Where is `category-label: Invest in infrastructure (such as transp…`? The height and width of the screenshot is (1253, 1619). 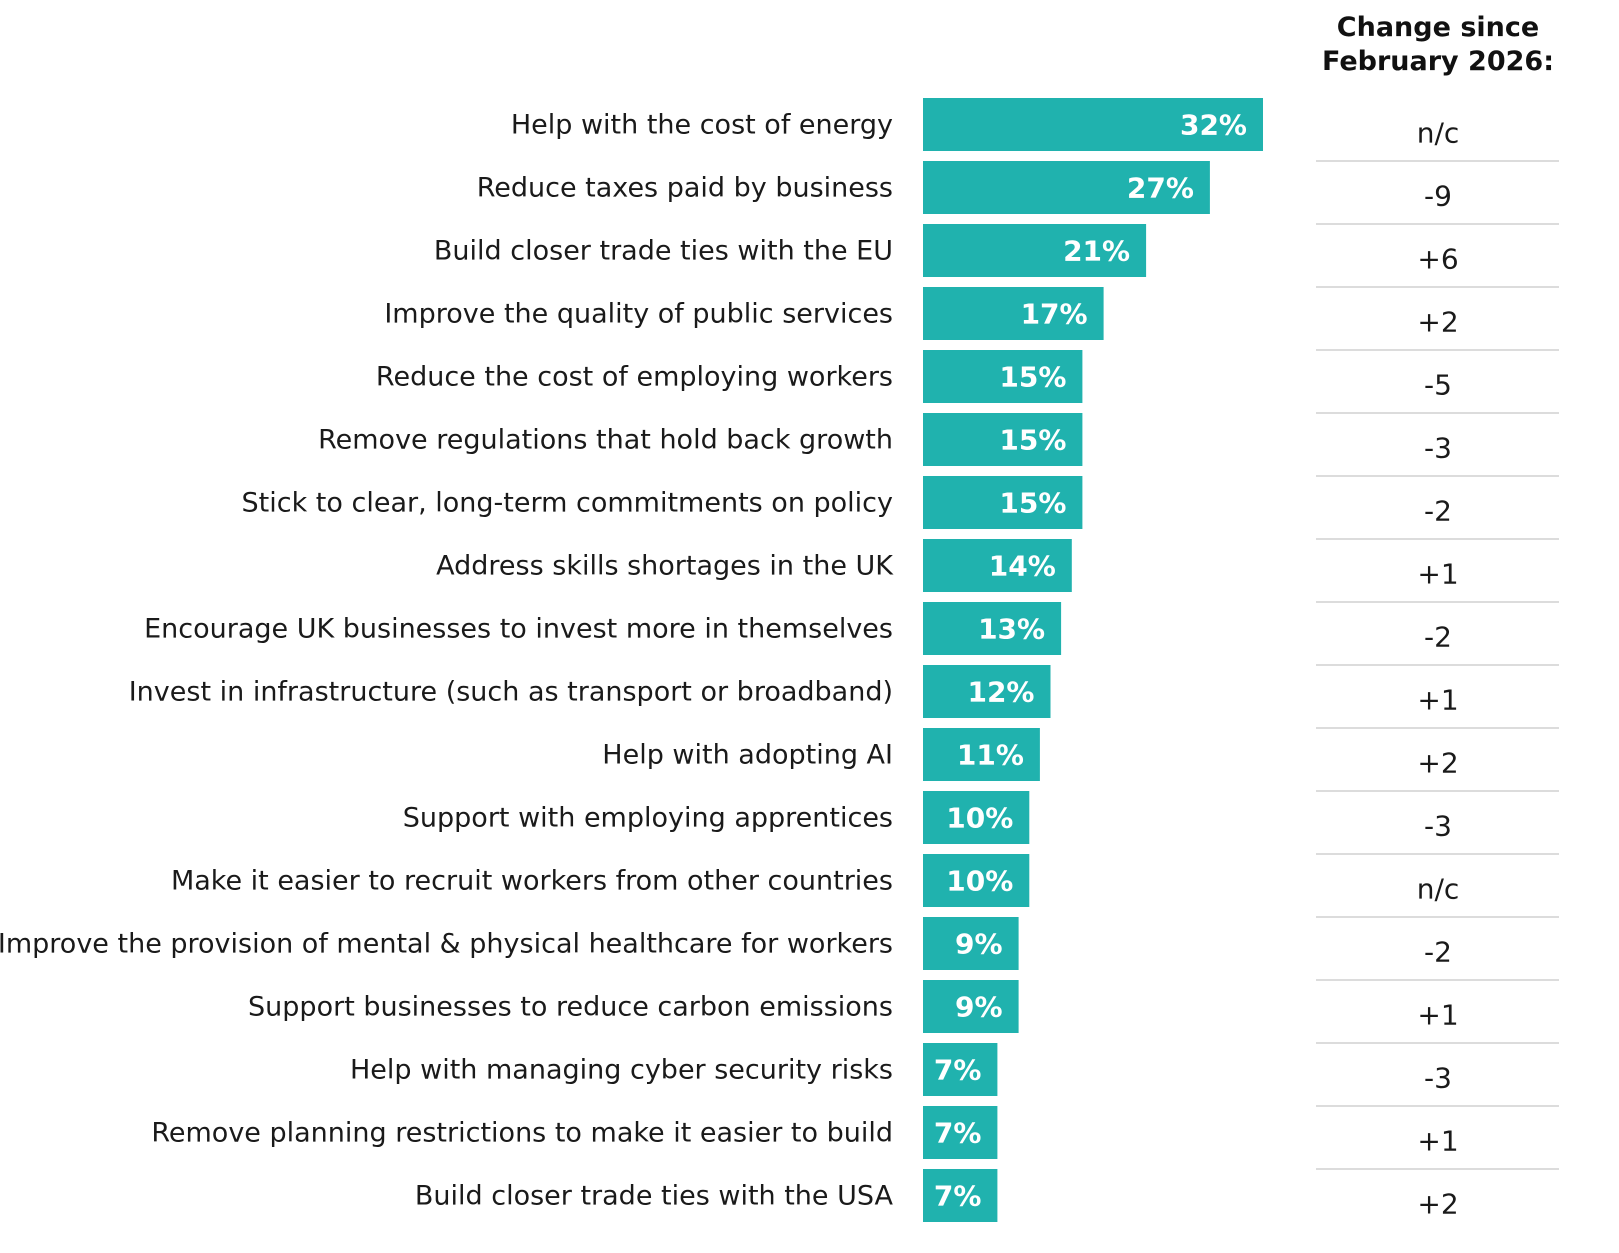
category-label: Invest in infrastructure (such as transp… is located at coordinates (511, 692).